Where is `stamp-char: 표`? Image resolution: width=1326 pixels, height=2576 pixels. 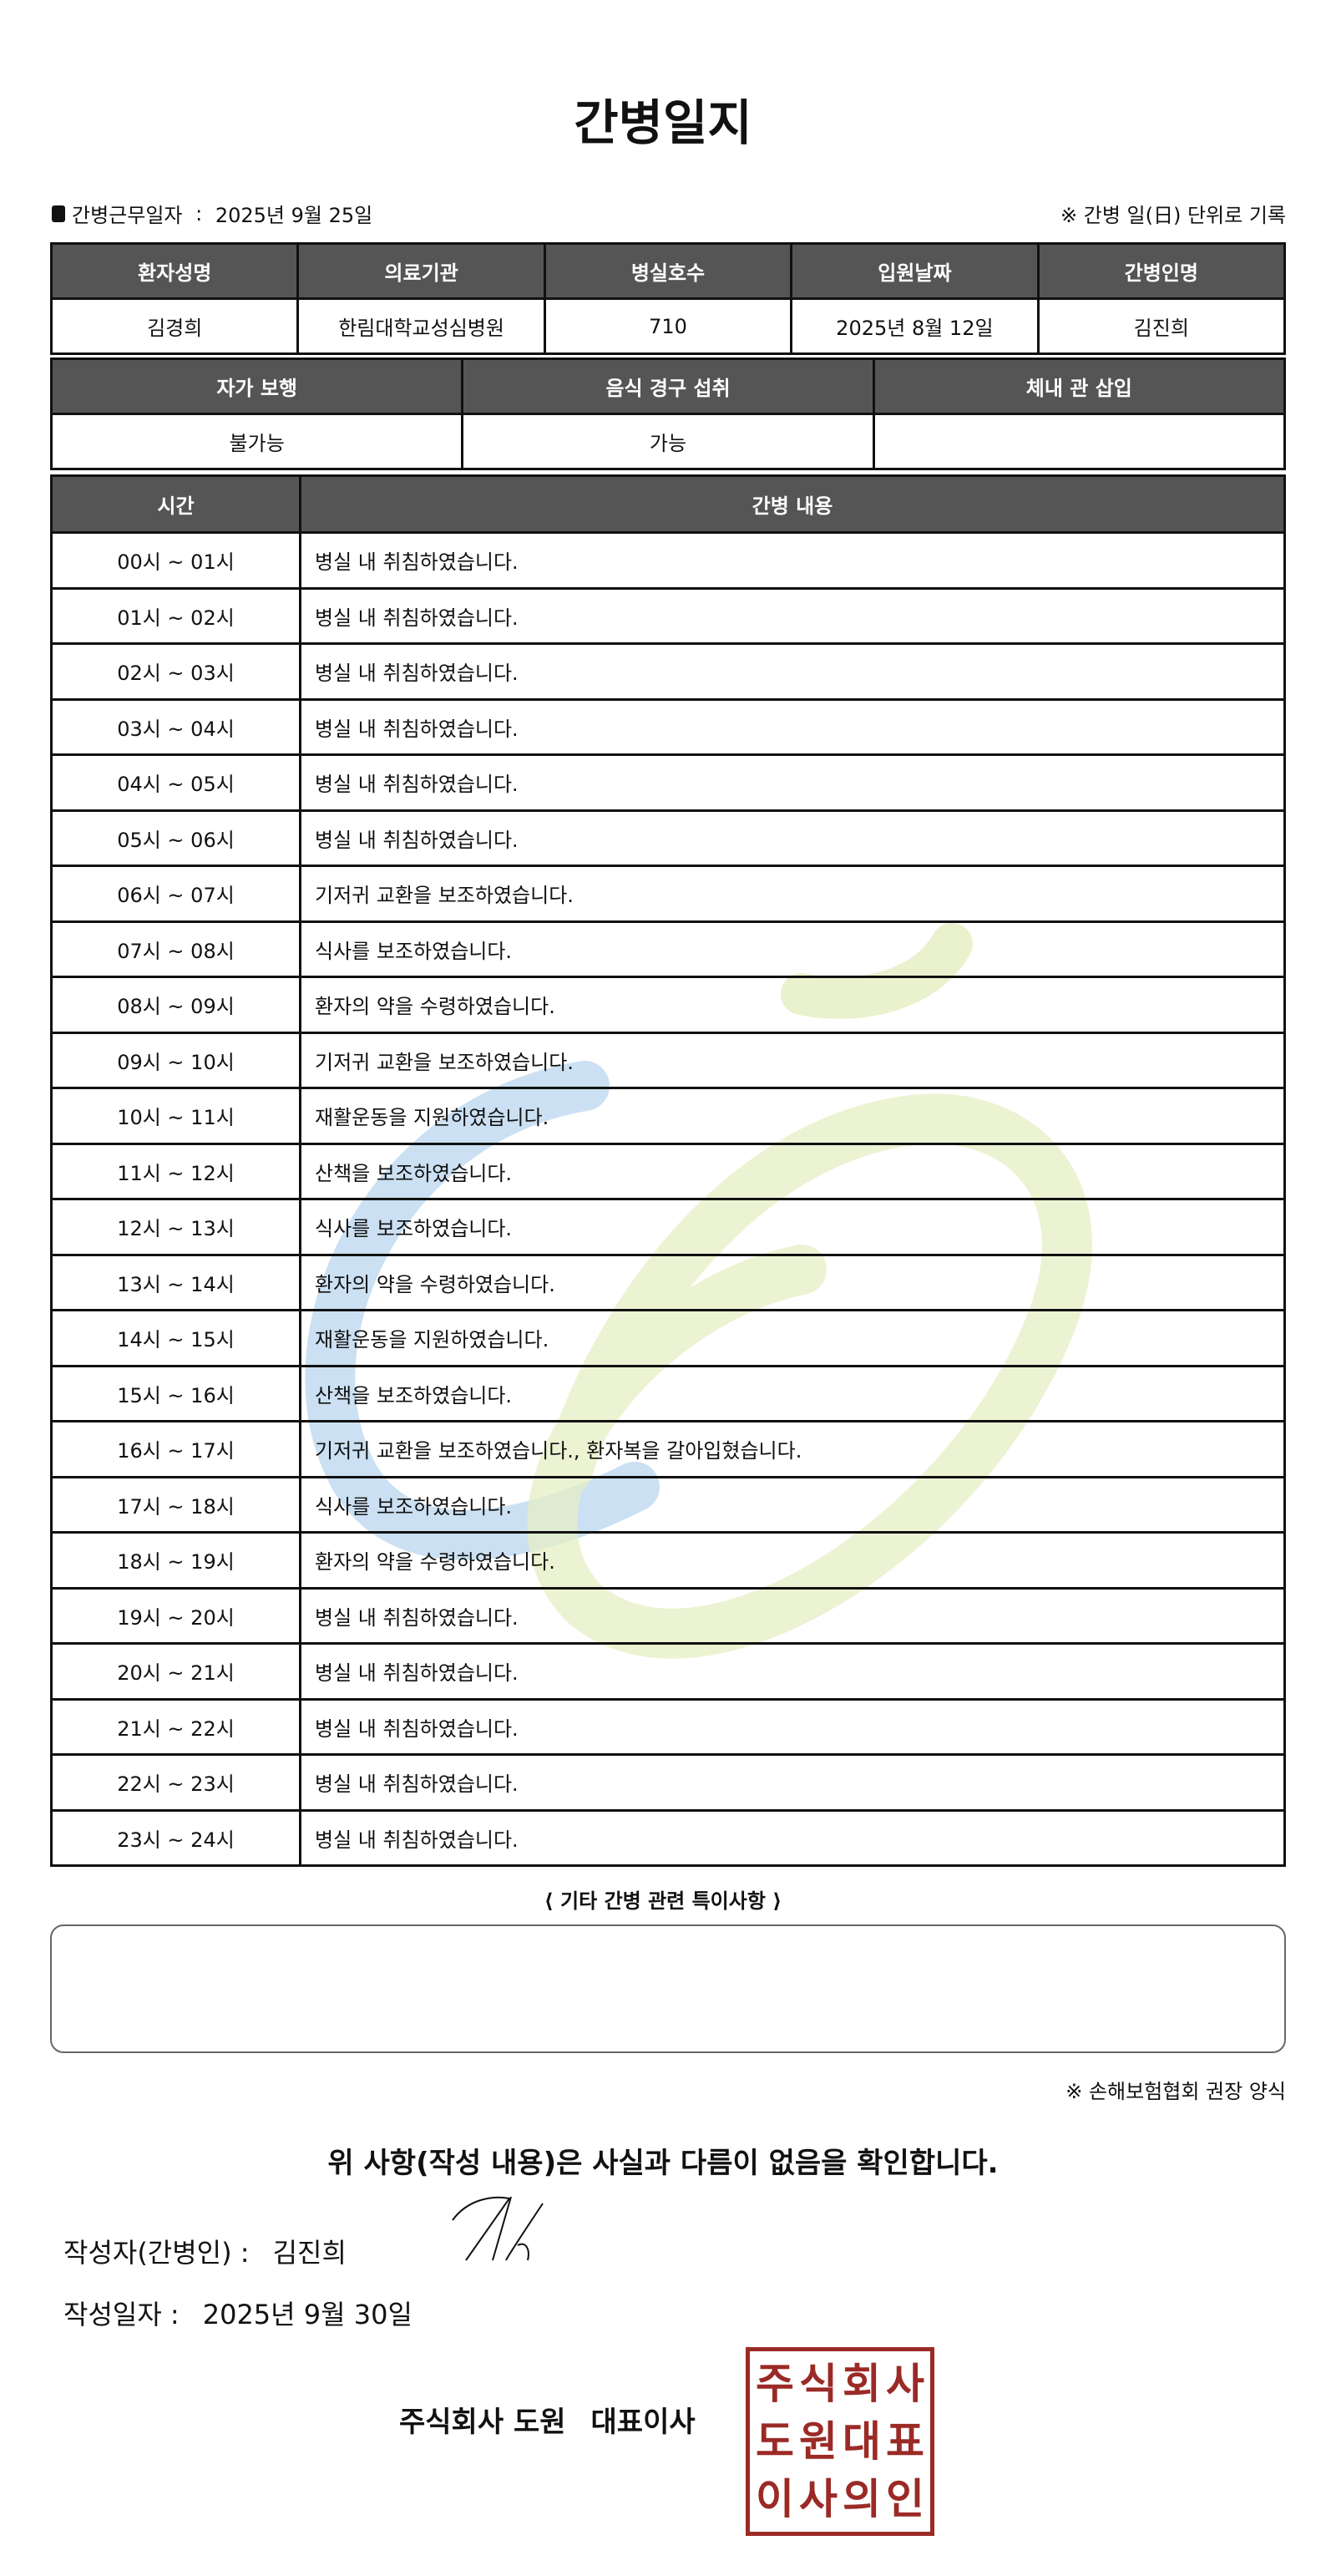 stamp-char: 표 is located at coordinates (905, 2441).